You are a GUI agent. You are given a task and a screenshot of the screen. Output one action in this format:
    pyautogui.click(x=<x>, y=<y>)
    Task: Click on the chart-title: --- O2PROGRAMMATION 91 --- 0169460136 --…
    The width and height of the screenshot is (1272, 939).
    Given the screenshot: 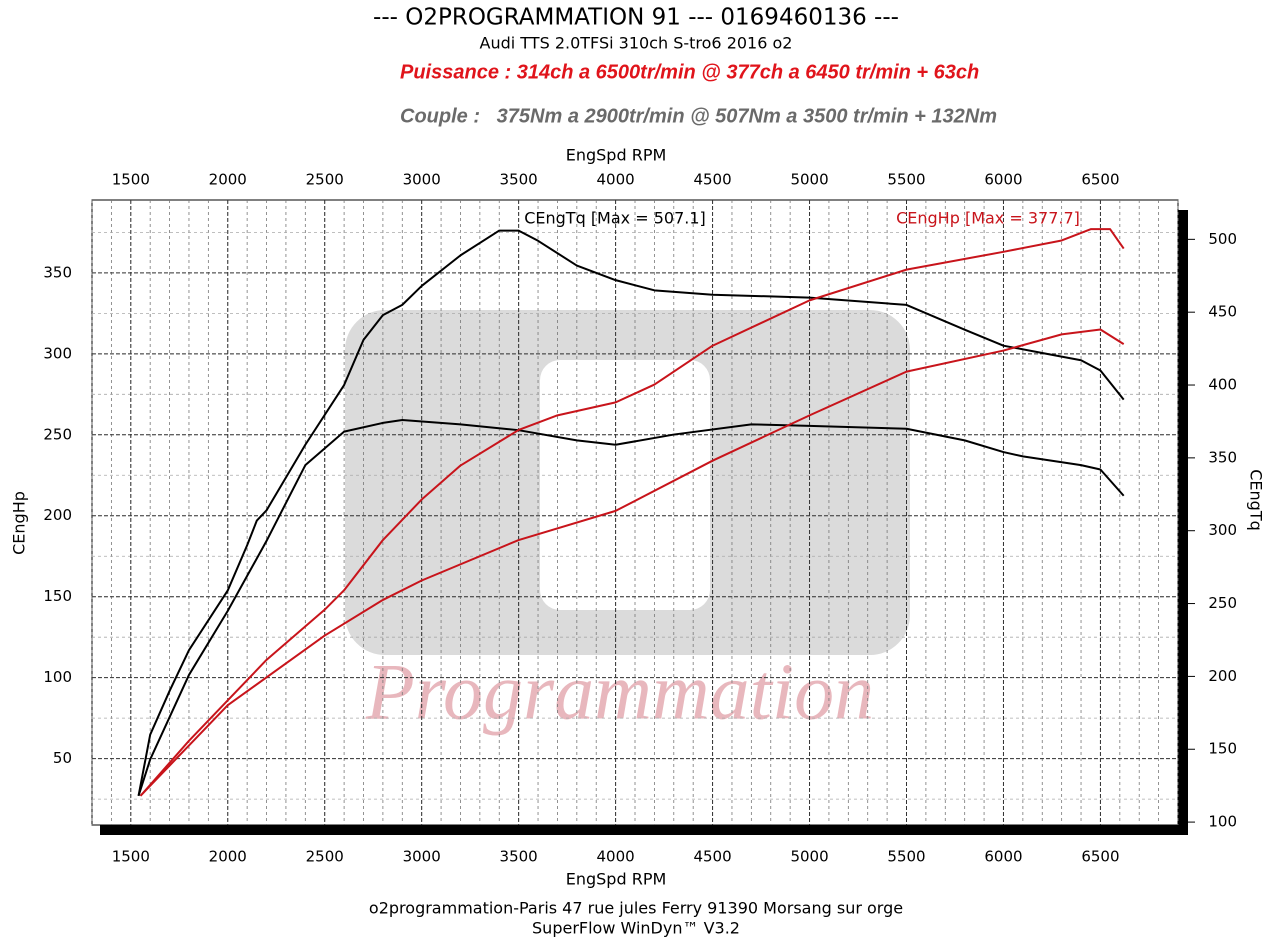 What is the action you would take?
    pyautogui.click(x=636, y=18)
    